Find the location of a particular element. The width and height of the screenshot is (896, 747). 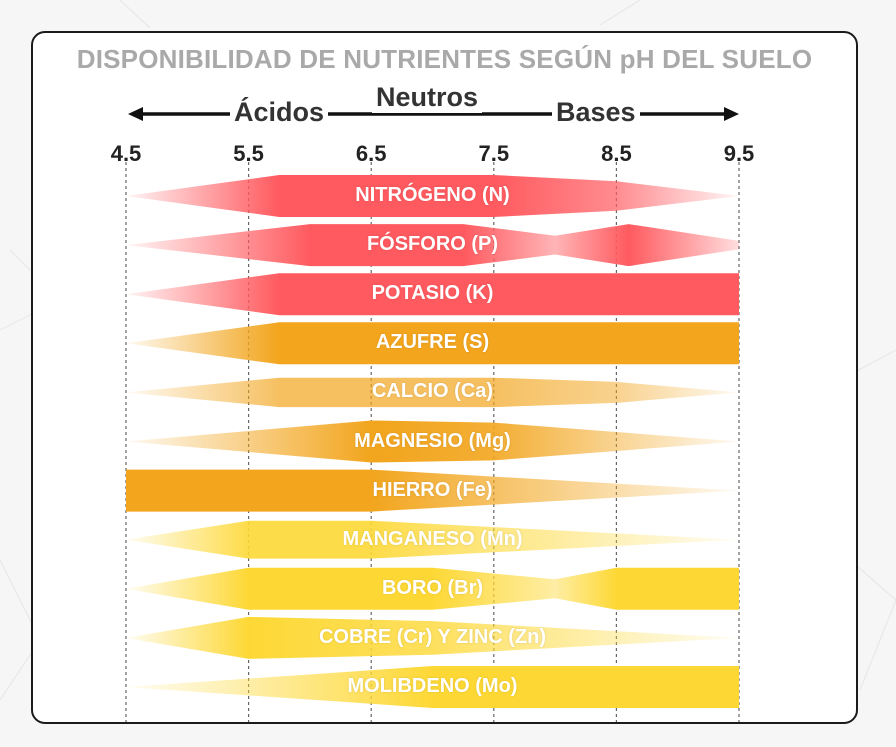

neutral-label: Neutros is located at coordinates (427, 97).